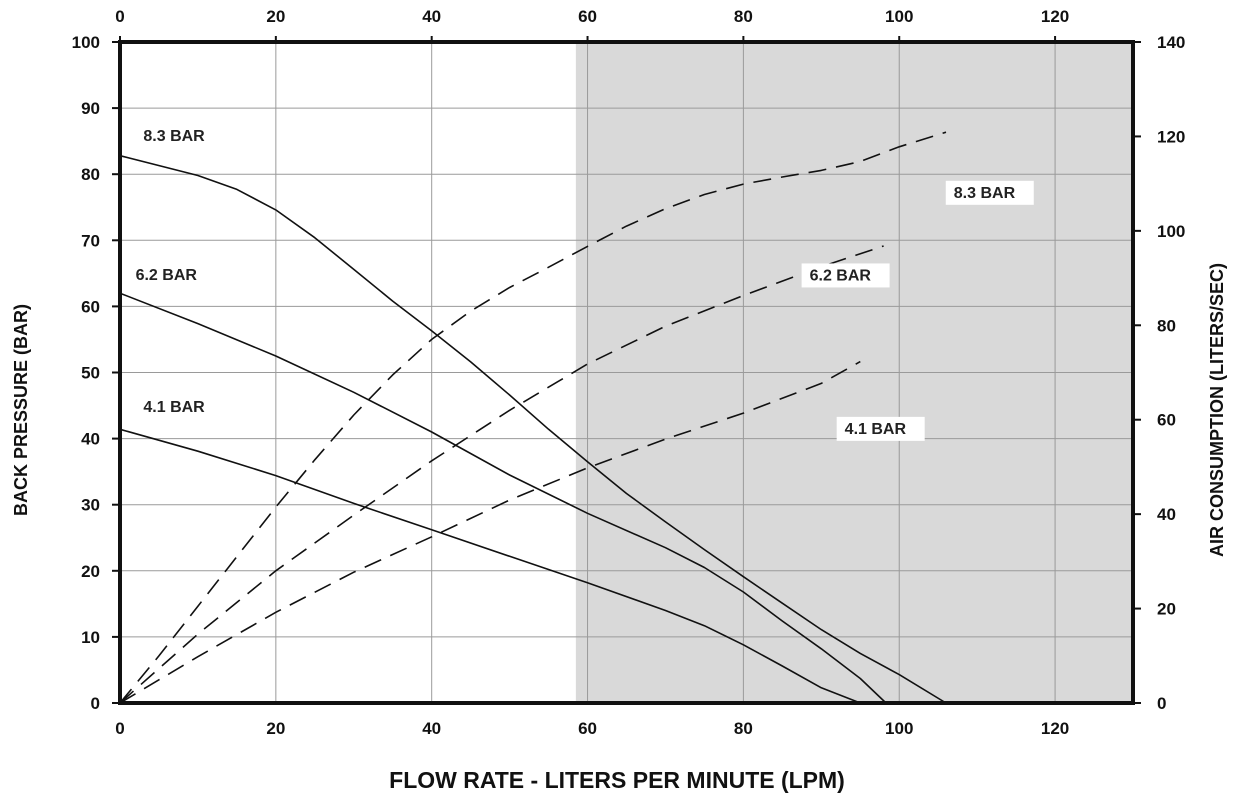 The image size is (1234, 805). What do you see at coordinates (95, 703) in the screenshot?
I see `y-left-tick-label: 0` at bounding box center [95, 703].